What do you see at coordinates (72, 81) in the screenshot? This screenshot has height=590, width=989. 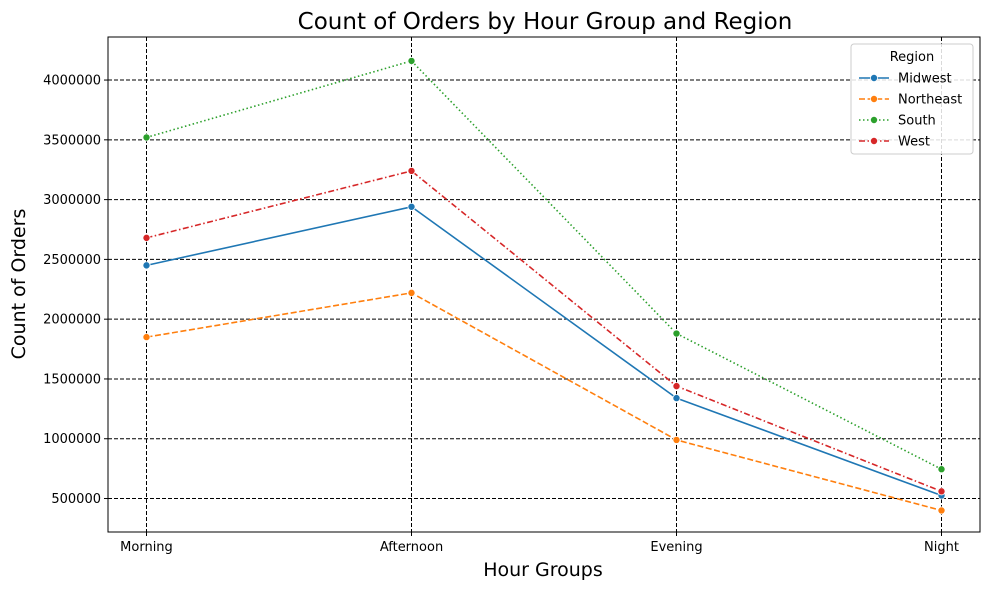 I see `y-tick-label: 4000000` at bounding box center [72, 81].